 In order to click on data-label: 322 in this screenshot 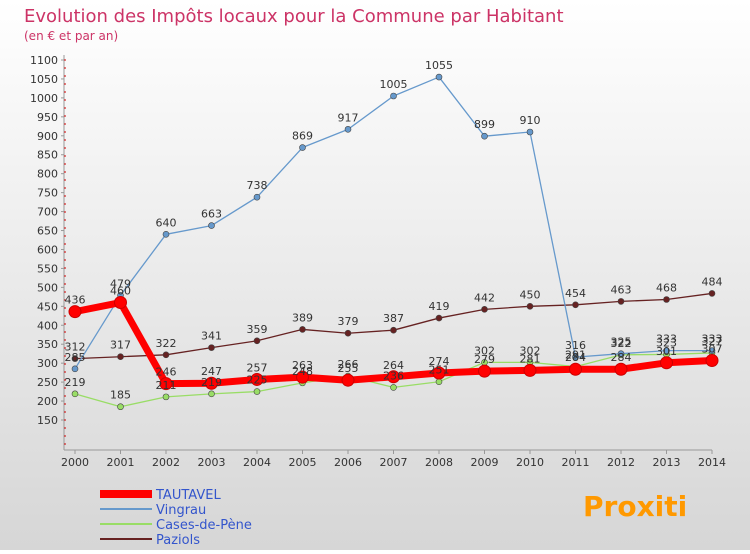, I will do `click(166, 343)`.